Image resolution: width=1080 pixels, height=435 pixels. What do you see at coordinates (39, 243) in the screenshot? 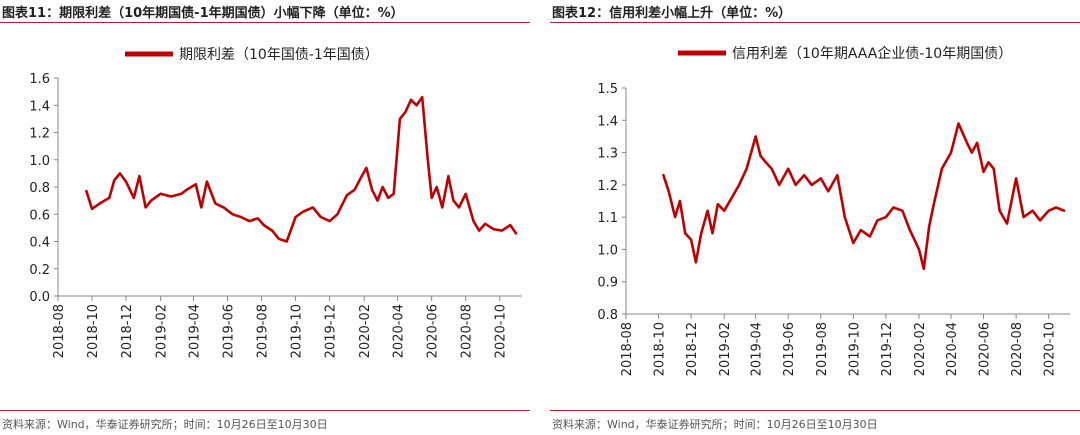
I see `y-tick-label: 0.4` at bounding box center [39, 243].